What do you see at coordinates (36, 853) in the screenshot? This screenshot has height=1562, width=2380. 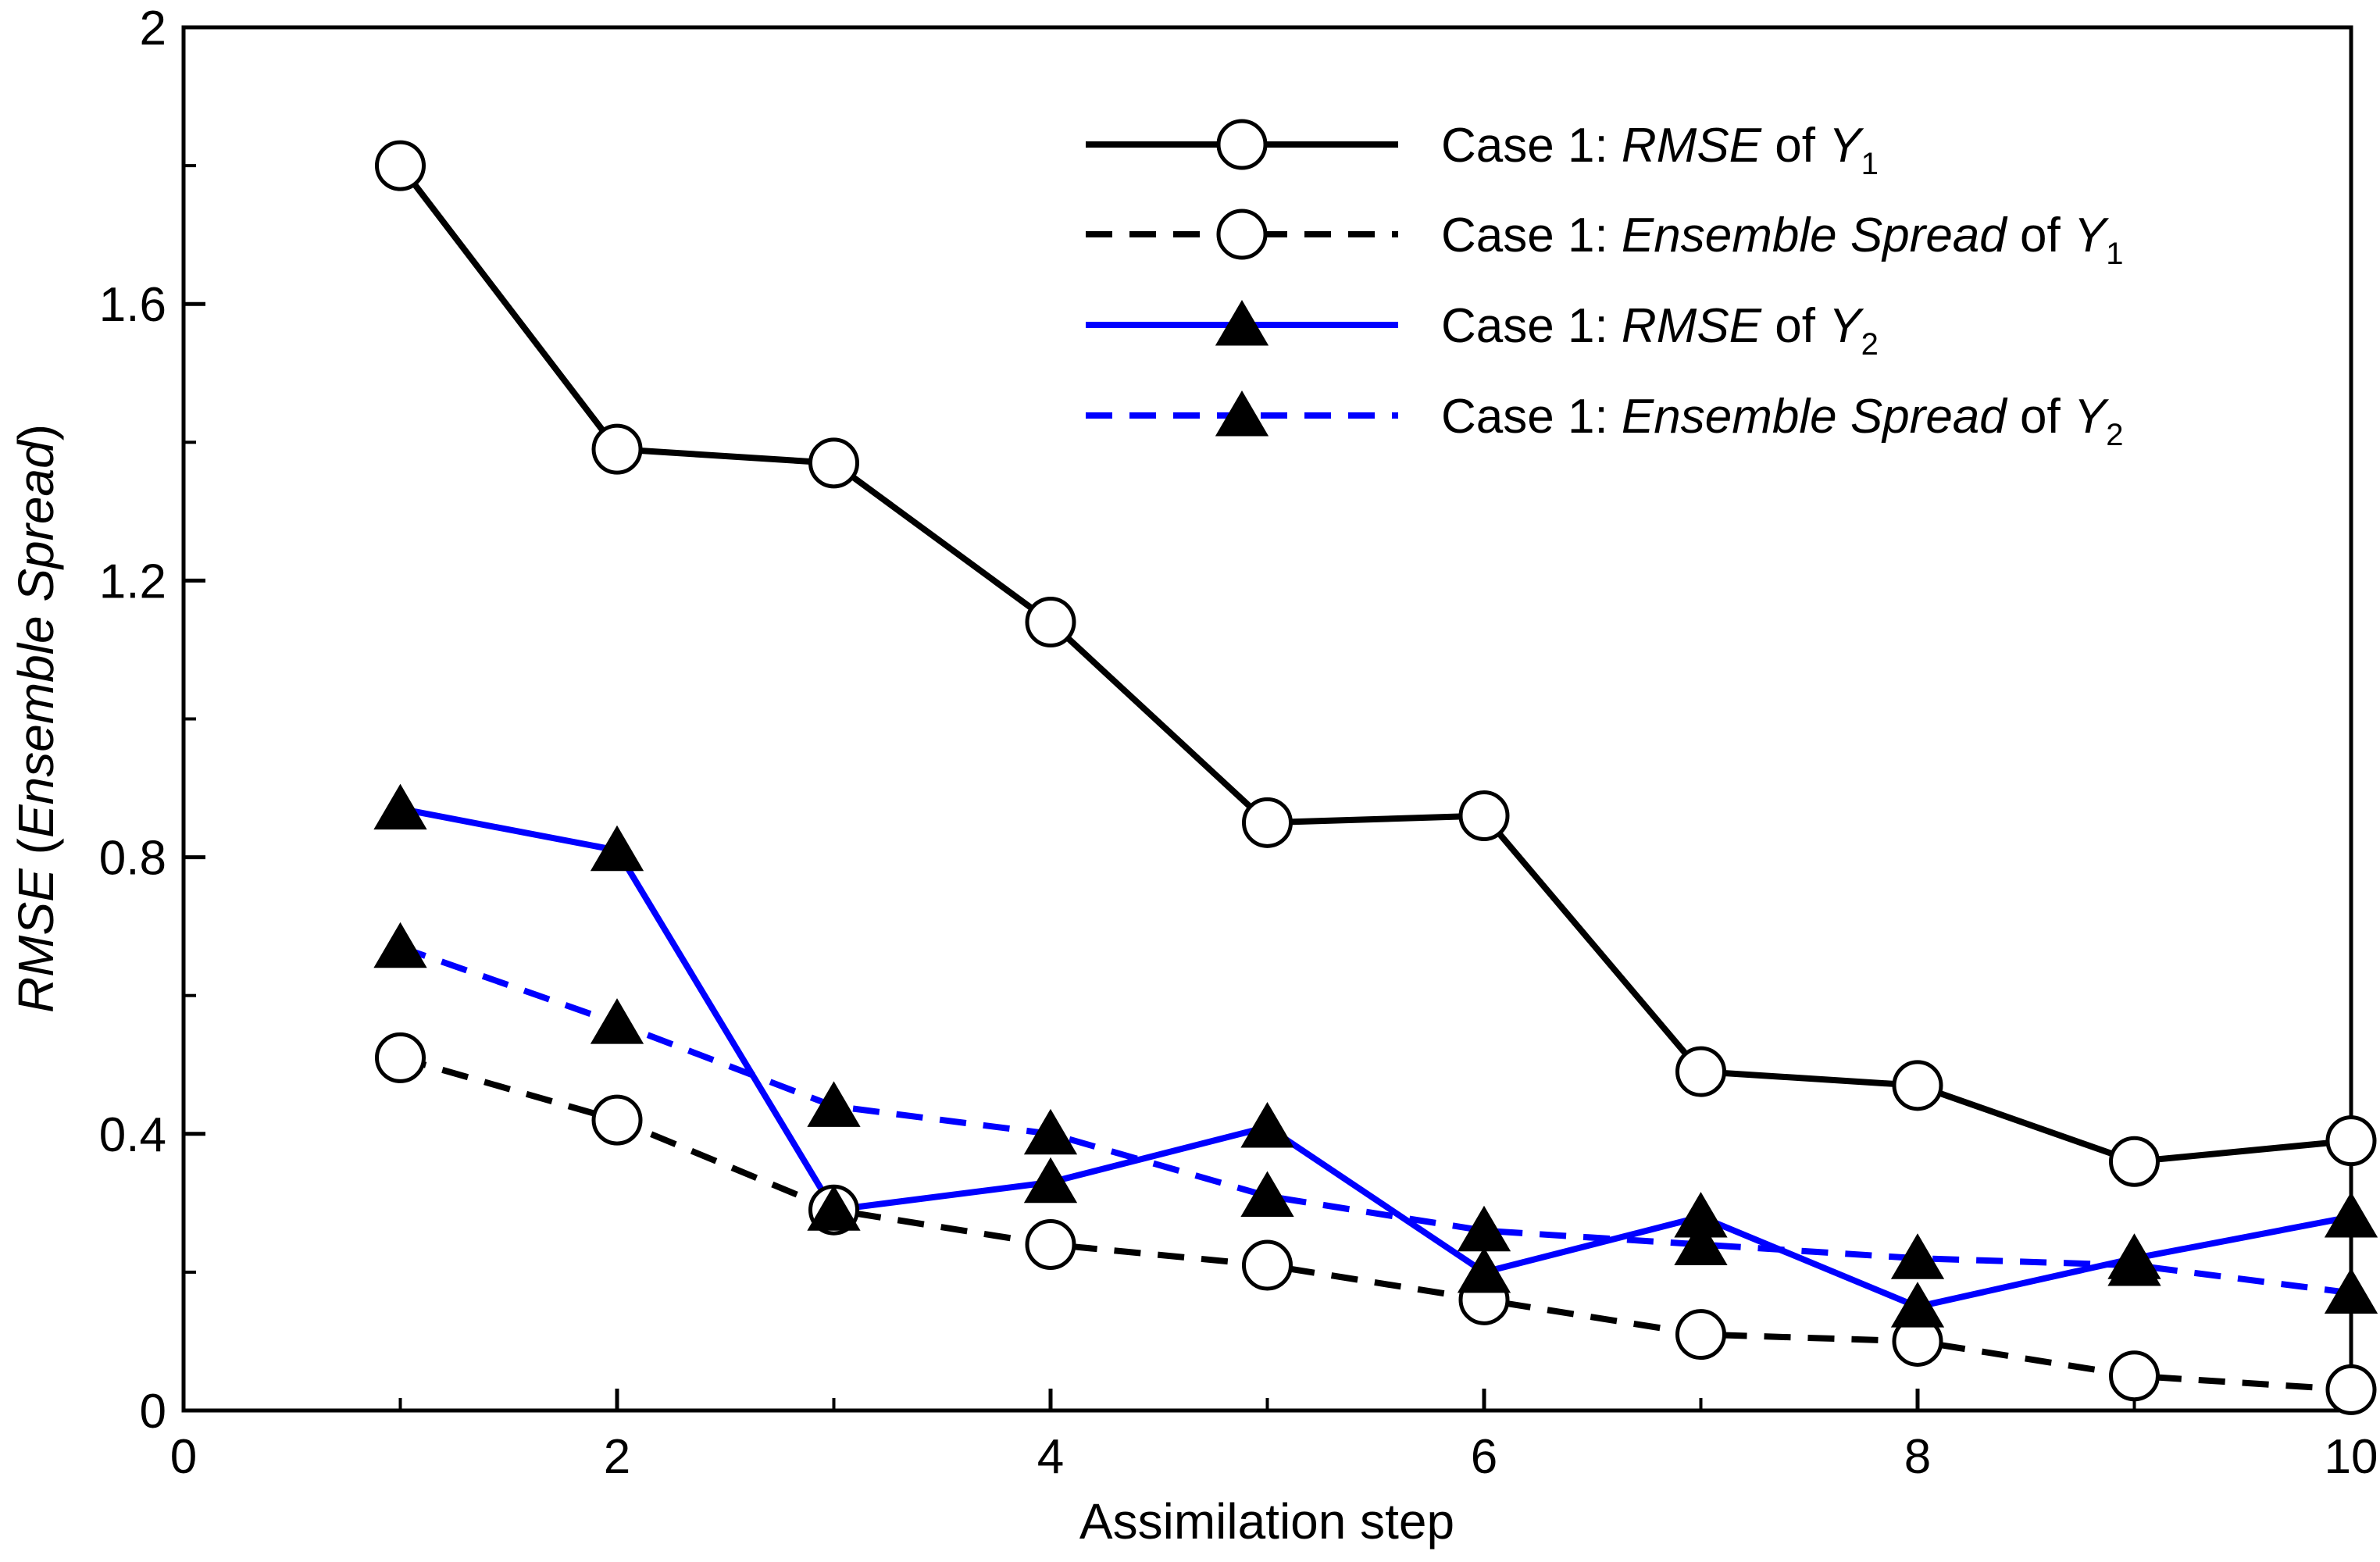 I see `y-axis-title-part: (` at bounding box center [36, 853].